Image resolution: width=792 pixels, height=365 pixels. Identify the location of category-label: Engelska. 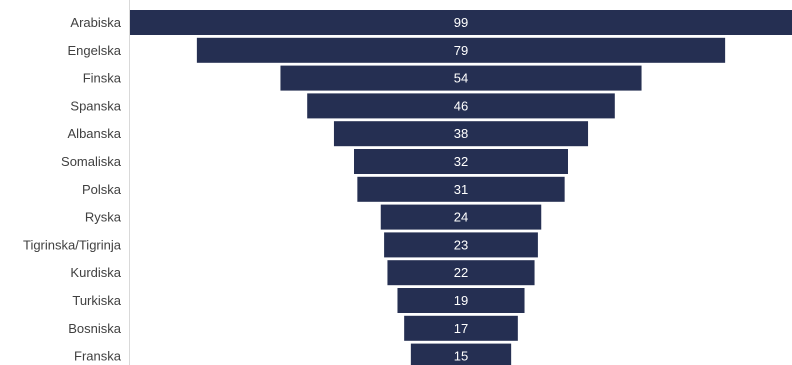
(95, 50).